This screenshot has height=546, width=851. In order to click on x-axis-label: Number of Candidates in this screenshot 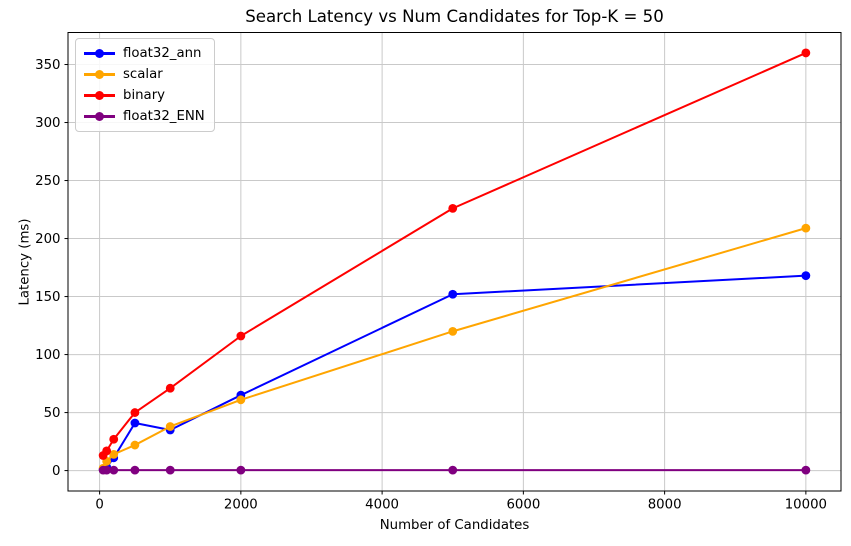, I will do `click(454, 525)`.